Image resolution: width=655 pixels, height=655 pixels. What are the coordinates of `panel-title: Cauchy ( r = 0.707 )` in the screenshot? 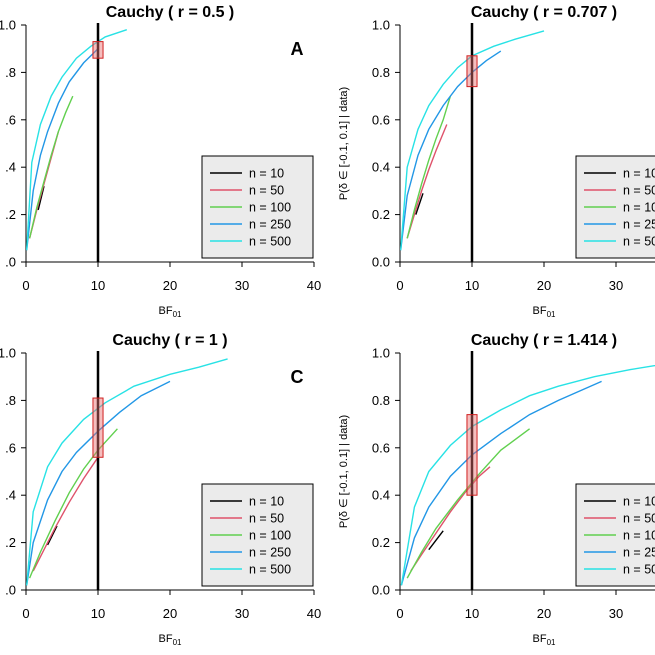 It's located at (544, 12).